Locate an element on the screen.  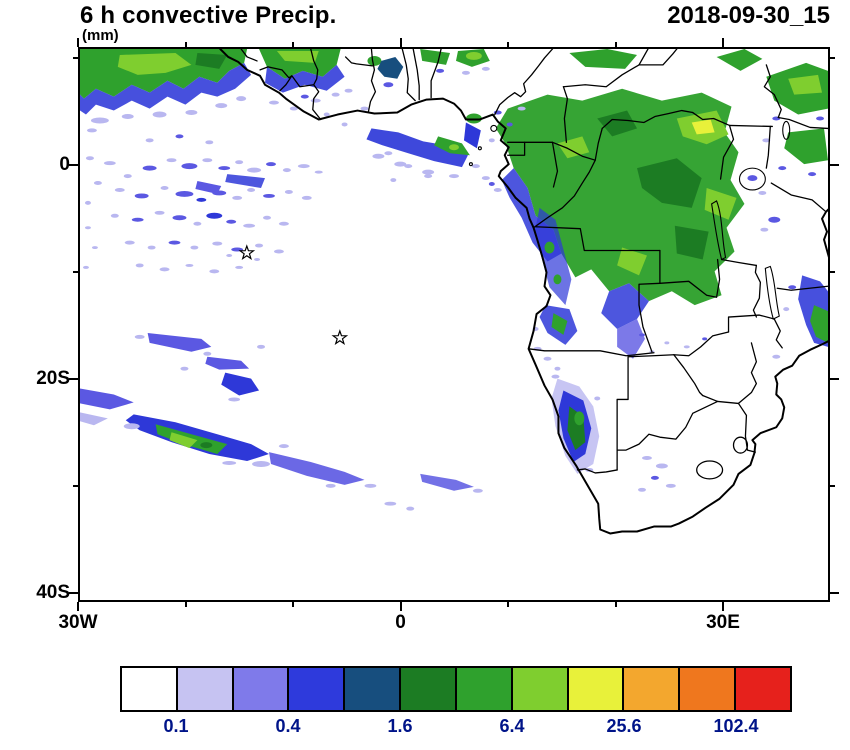
x-axis-tick-label: 0 is located at coordinates (400, 622).